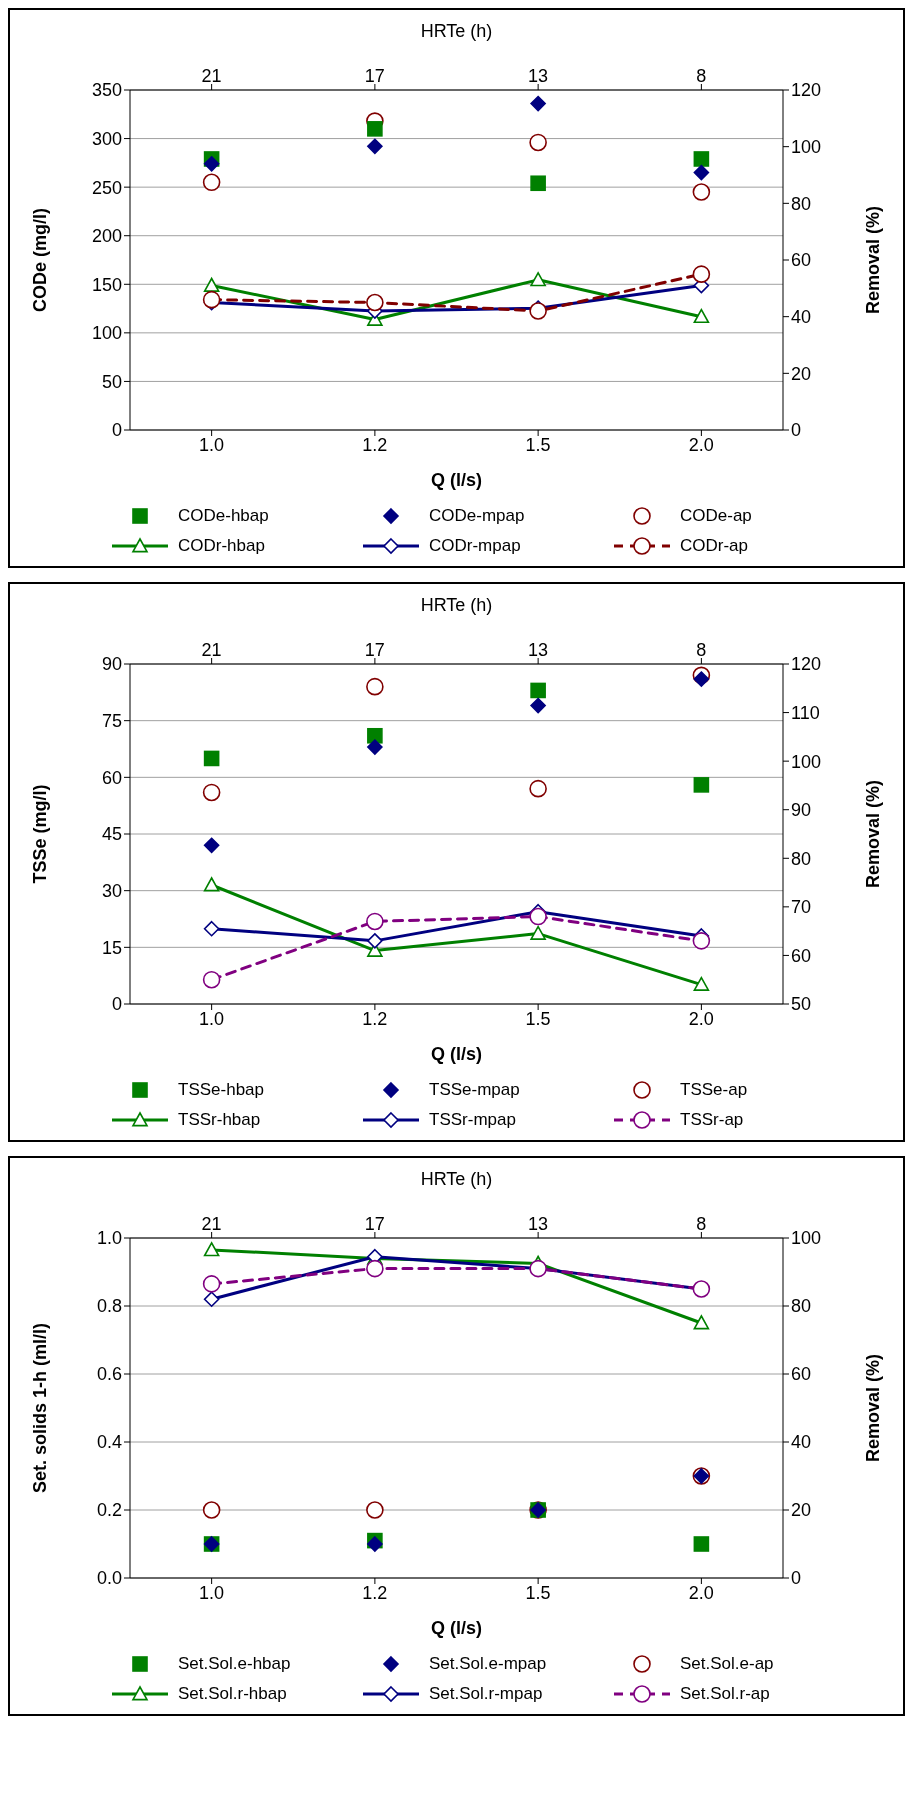 The width and height of the screenshot is (917, 1809). I want to click on y-axis-title: Set. solids 1-h (ml/l), so click(40, 1408).